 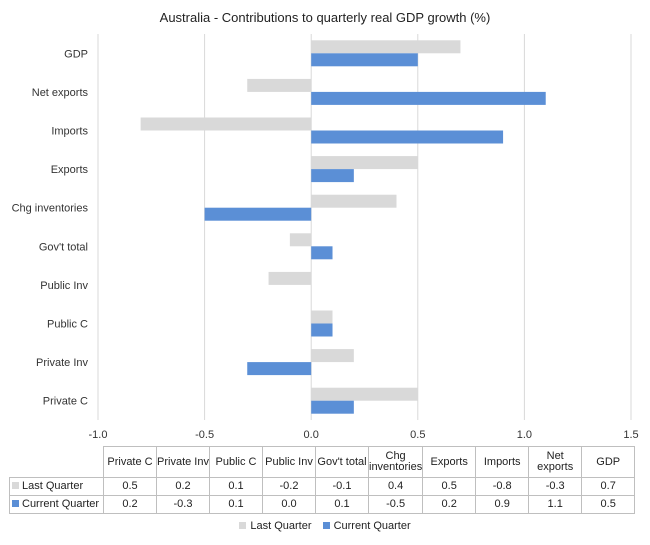 What do you see at coordinates (289, 486) in the screenshot?
I see `data-table-cell: -0.2` at bounding box center [289, 486].